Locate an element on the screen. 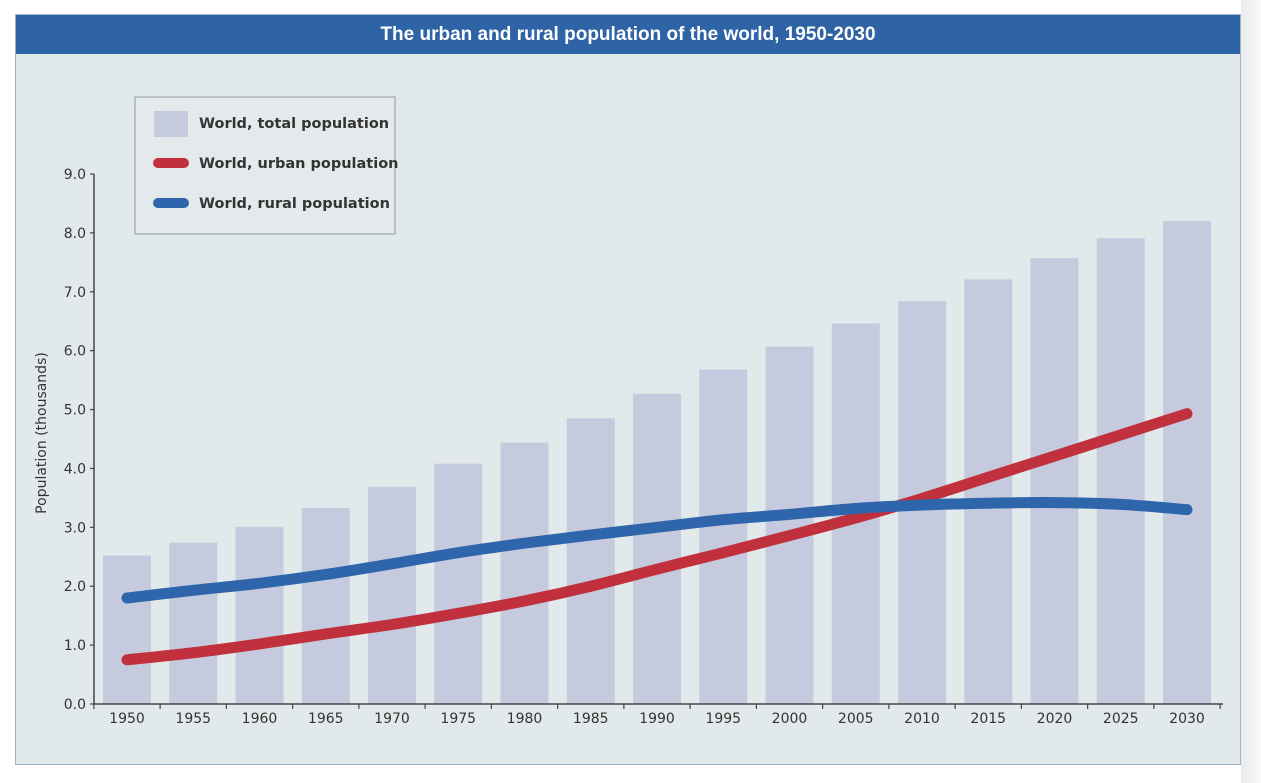  y-tick-label: 9.0 is located at coordinates (75, 175).